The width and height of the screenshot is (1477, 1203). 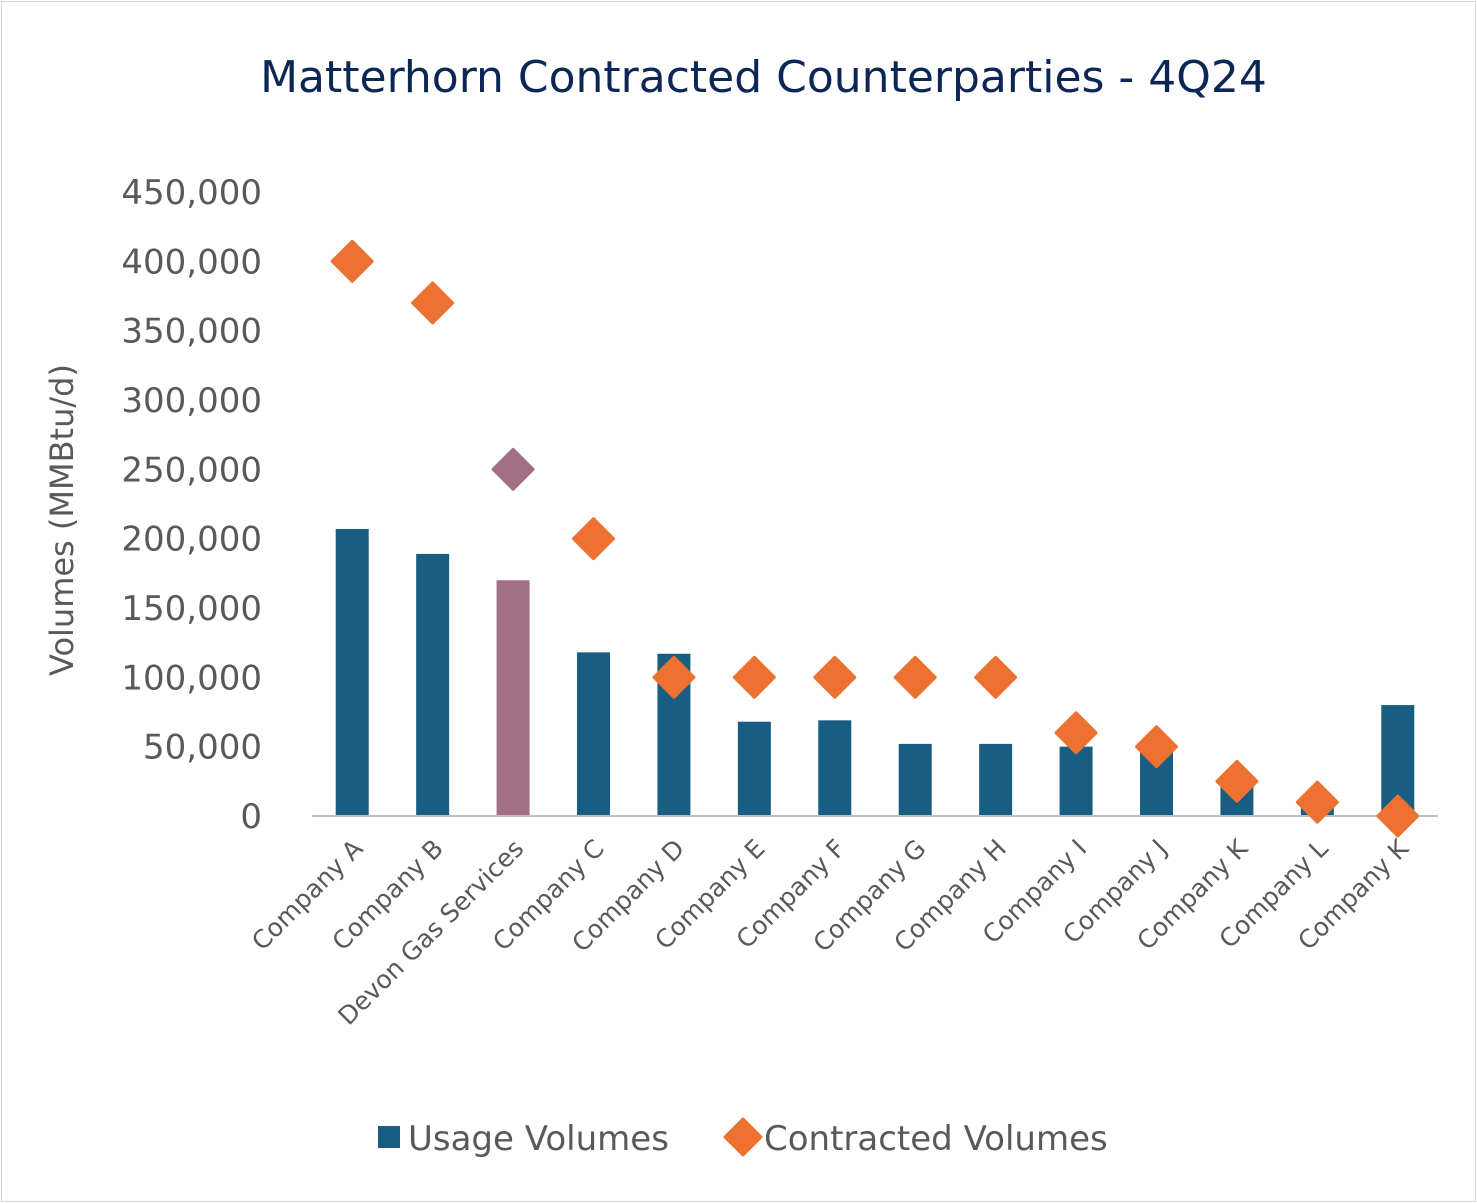 I want to click on y-tick-label: 350,000, so click(x=191, y=332).